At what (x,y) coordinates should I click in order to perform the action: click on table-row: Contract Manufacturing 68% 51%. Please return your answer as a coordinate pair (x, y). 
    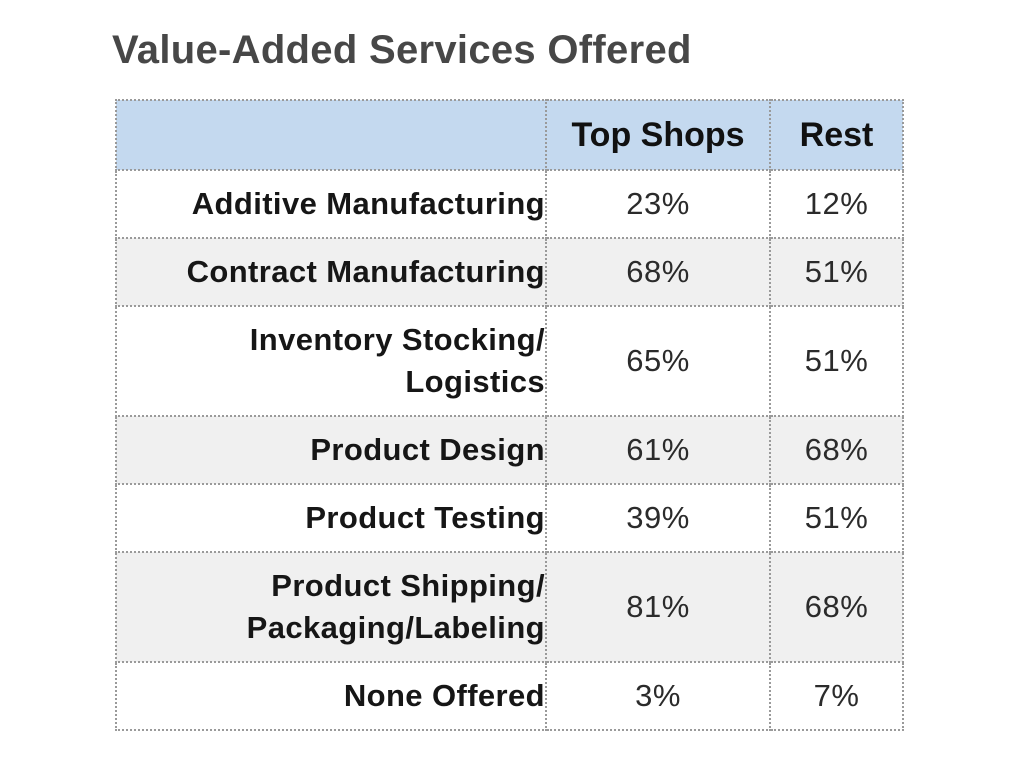
    Looking at the image, I should click on (509, 272).